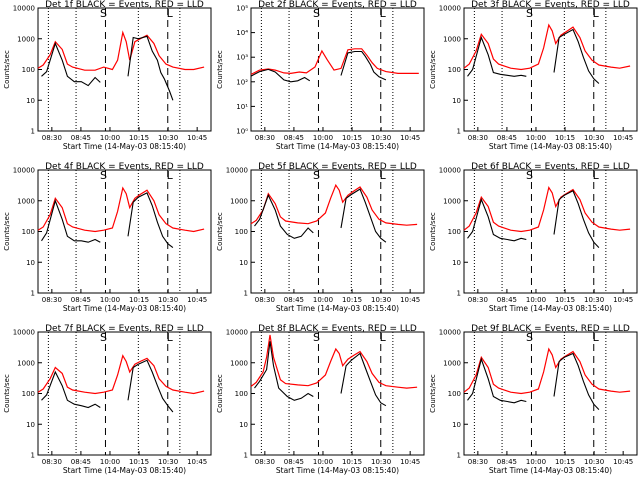 This screenshot has height=480, width=640. I want to click on chart-title: Det 8f BLACK = Events, RED = LLD, so click(337, 329).